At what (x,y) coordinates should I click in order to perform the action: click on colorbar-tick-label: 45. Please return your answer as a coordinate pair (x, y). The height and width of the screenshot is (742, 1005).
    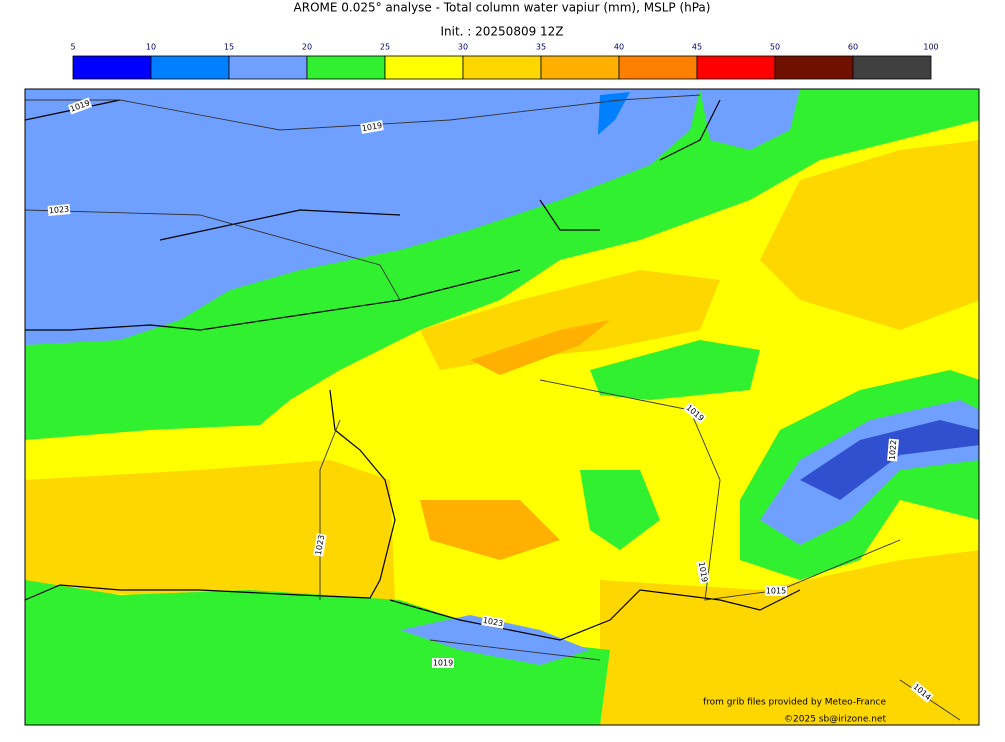
    Looking at the image, I should click on (697, 47).